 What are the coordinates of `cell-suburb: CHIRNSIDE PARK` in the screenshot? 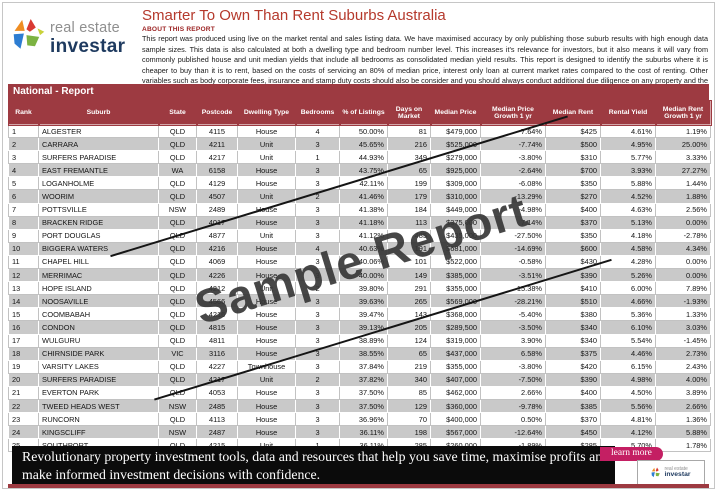 It's located at (98, 353).